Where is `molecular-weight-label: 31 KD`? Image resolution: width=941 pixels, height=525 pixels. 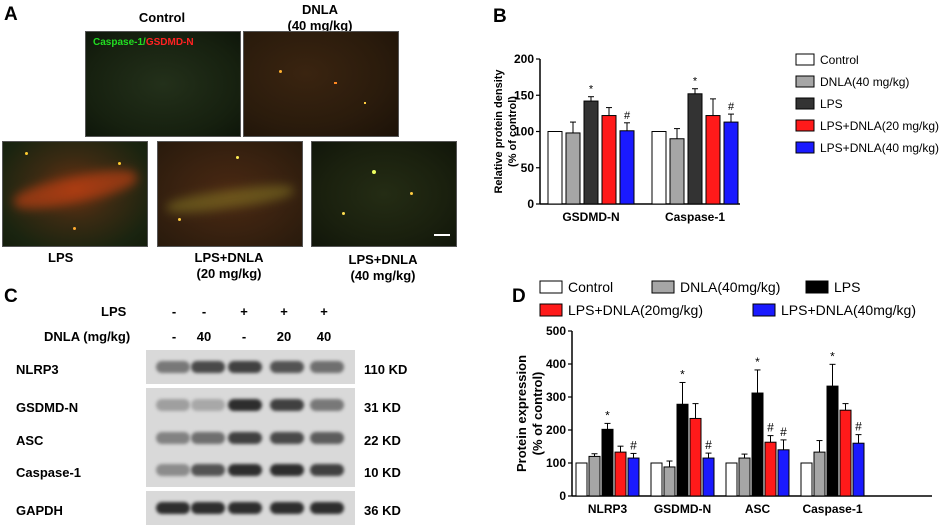 molecular-weight-label: 31 KD is located at coordinates (382, 407).